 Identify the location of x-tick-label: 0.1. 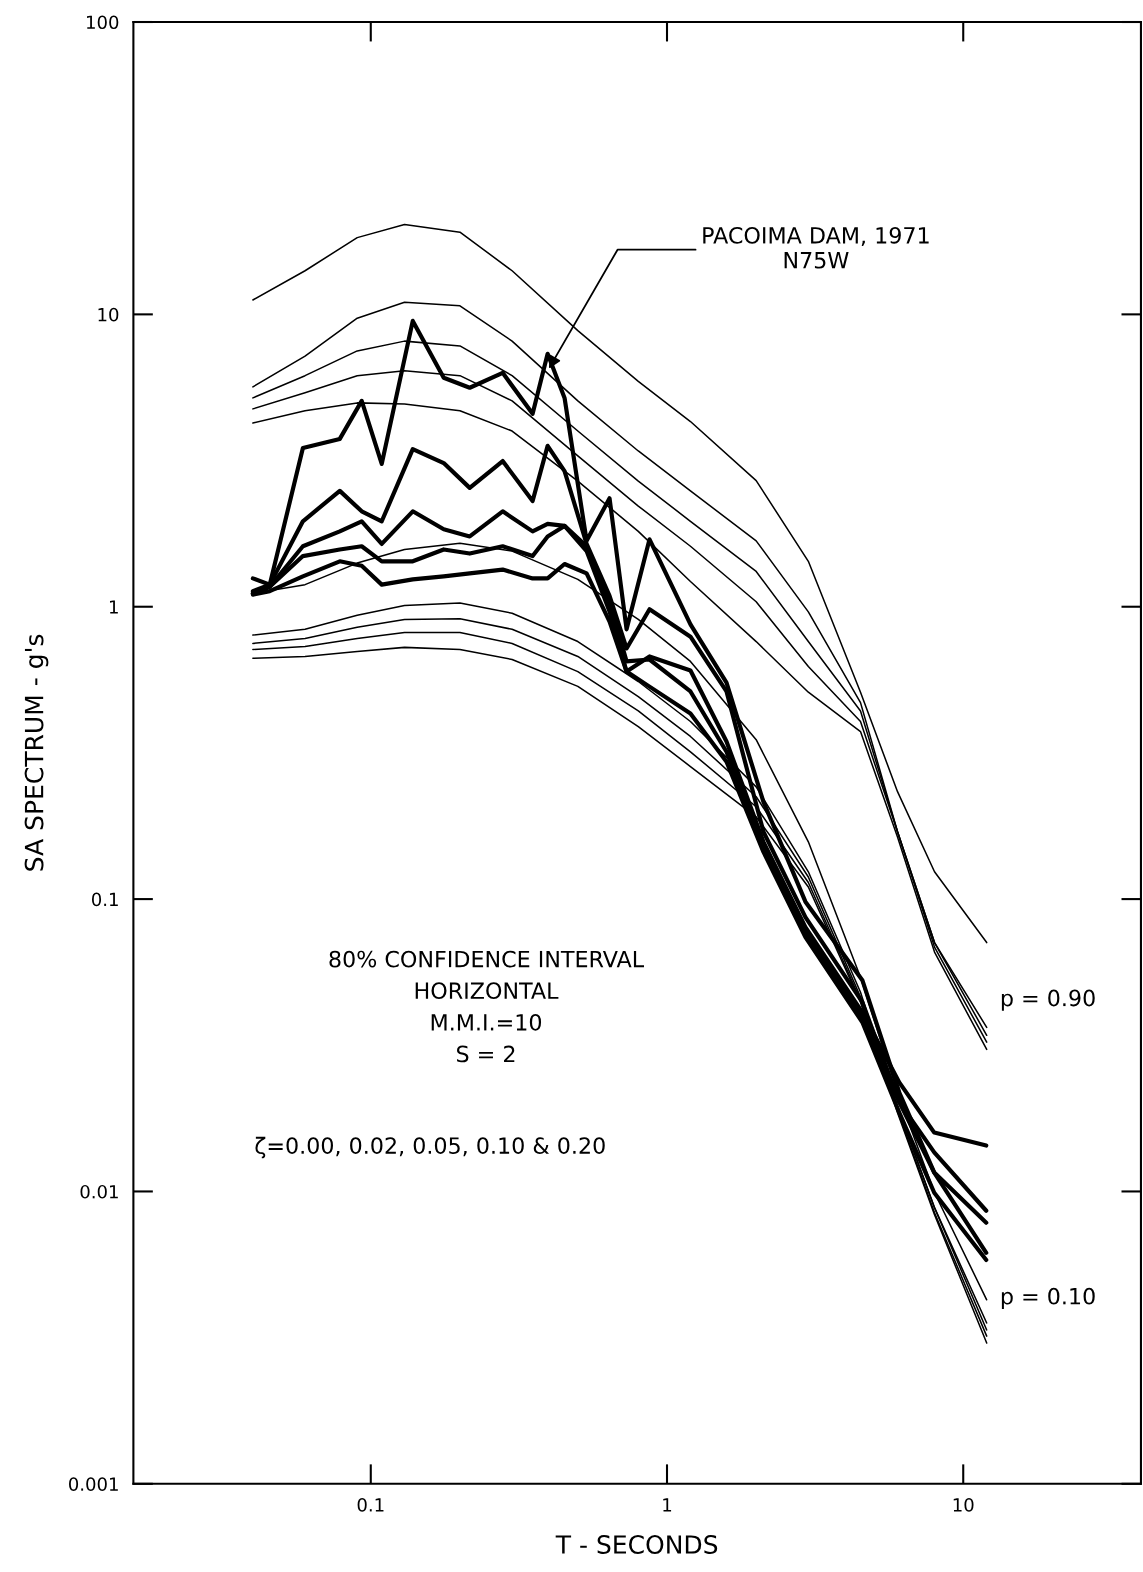
(370, 1505).